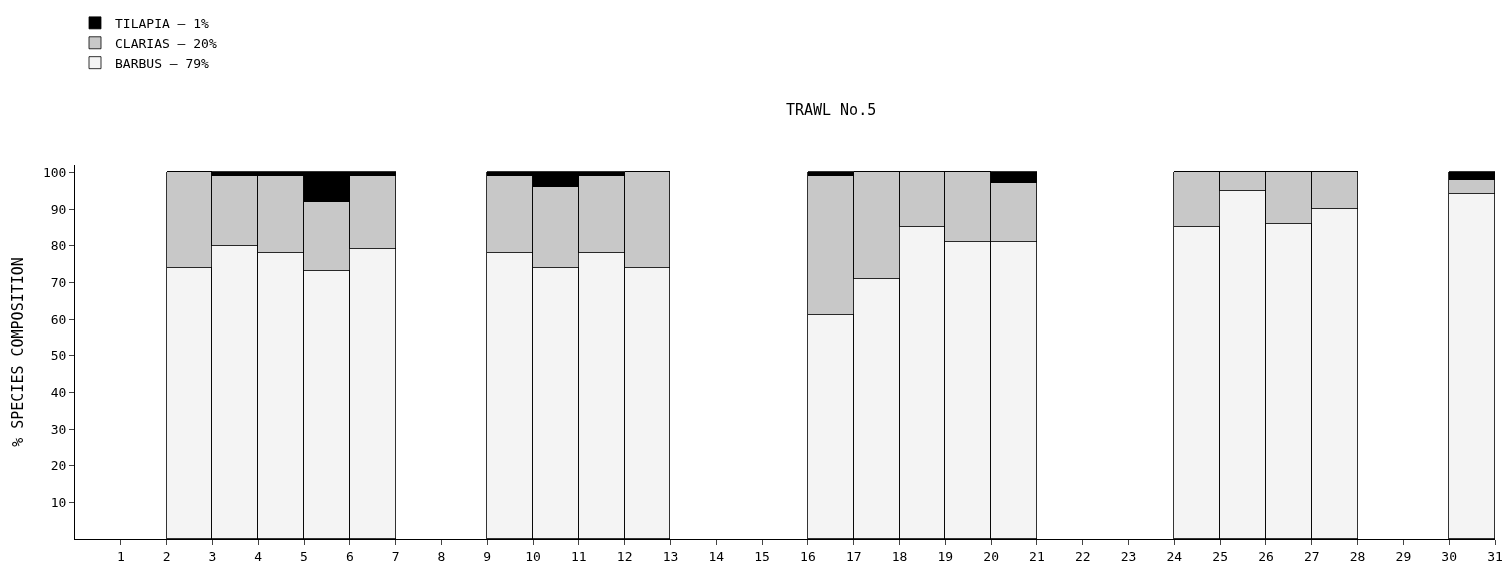 Image resolution: width=1511 pixels, height=579 pixels. Describe the element at coordinates (58, 429) in the screenshot. I see `y-tick-label: 30` at that location.